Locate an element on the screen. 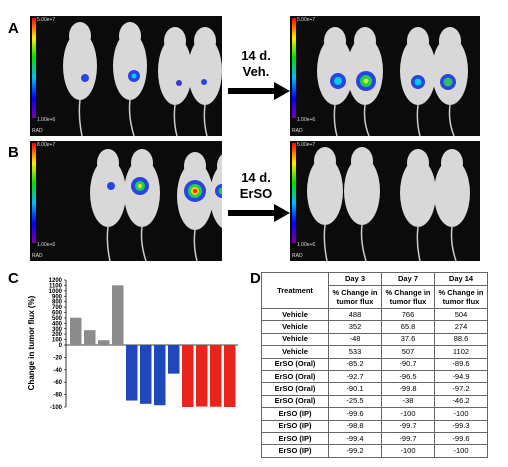 The image size is (508, 467). image-b-after: 5.00e+7 1.00e+6 RAD is located at coordinates (385, 201).